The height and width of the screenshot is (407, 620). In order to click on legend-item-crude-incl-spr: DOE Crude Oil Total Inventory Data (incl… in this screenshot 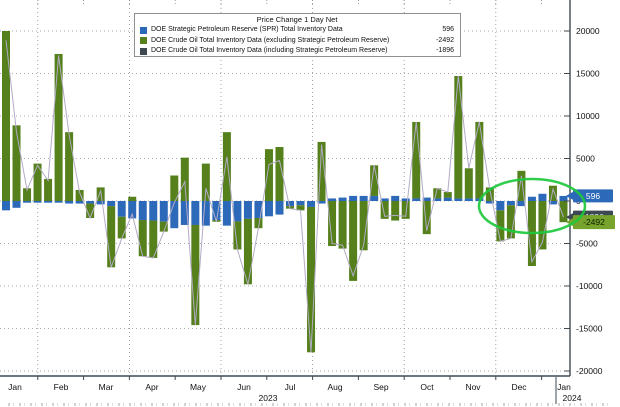, I will do `click(297, 51)`.